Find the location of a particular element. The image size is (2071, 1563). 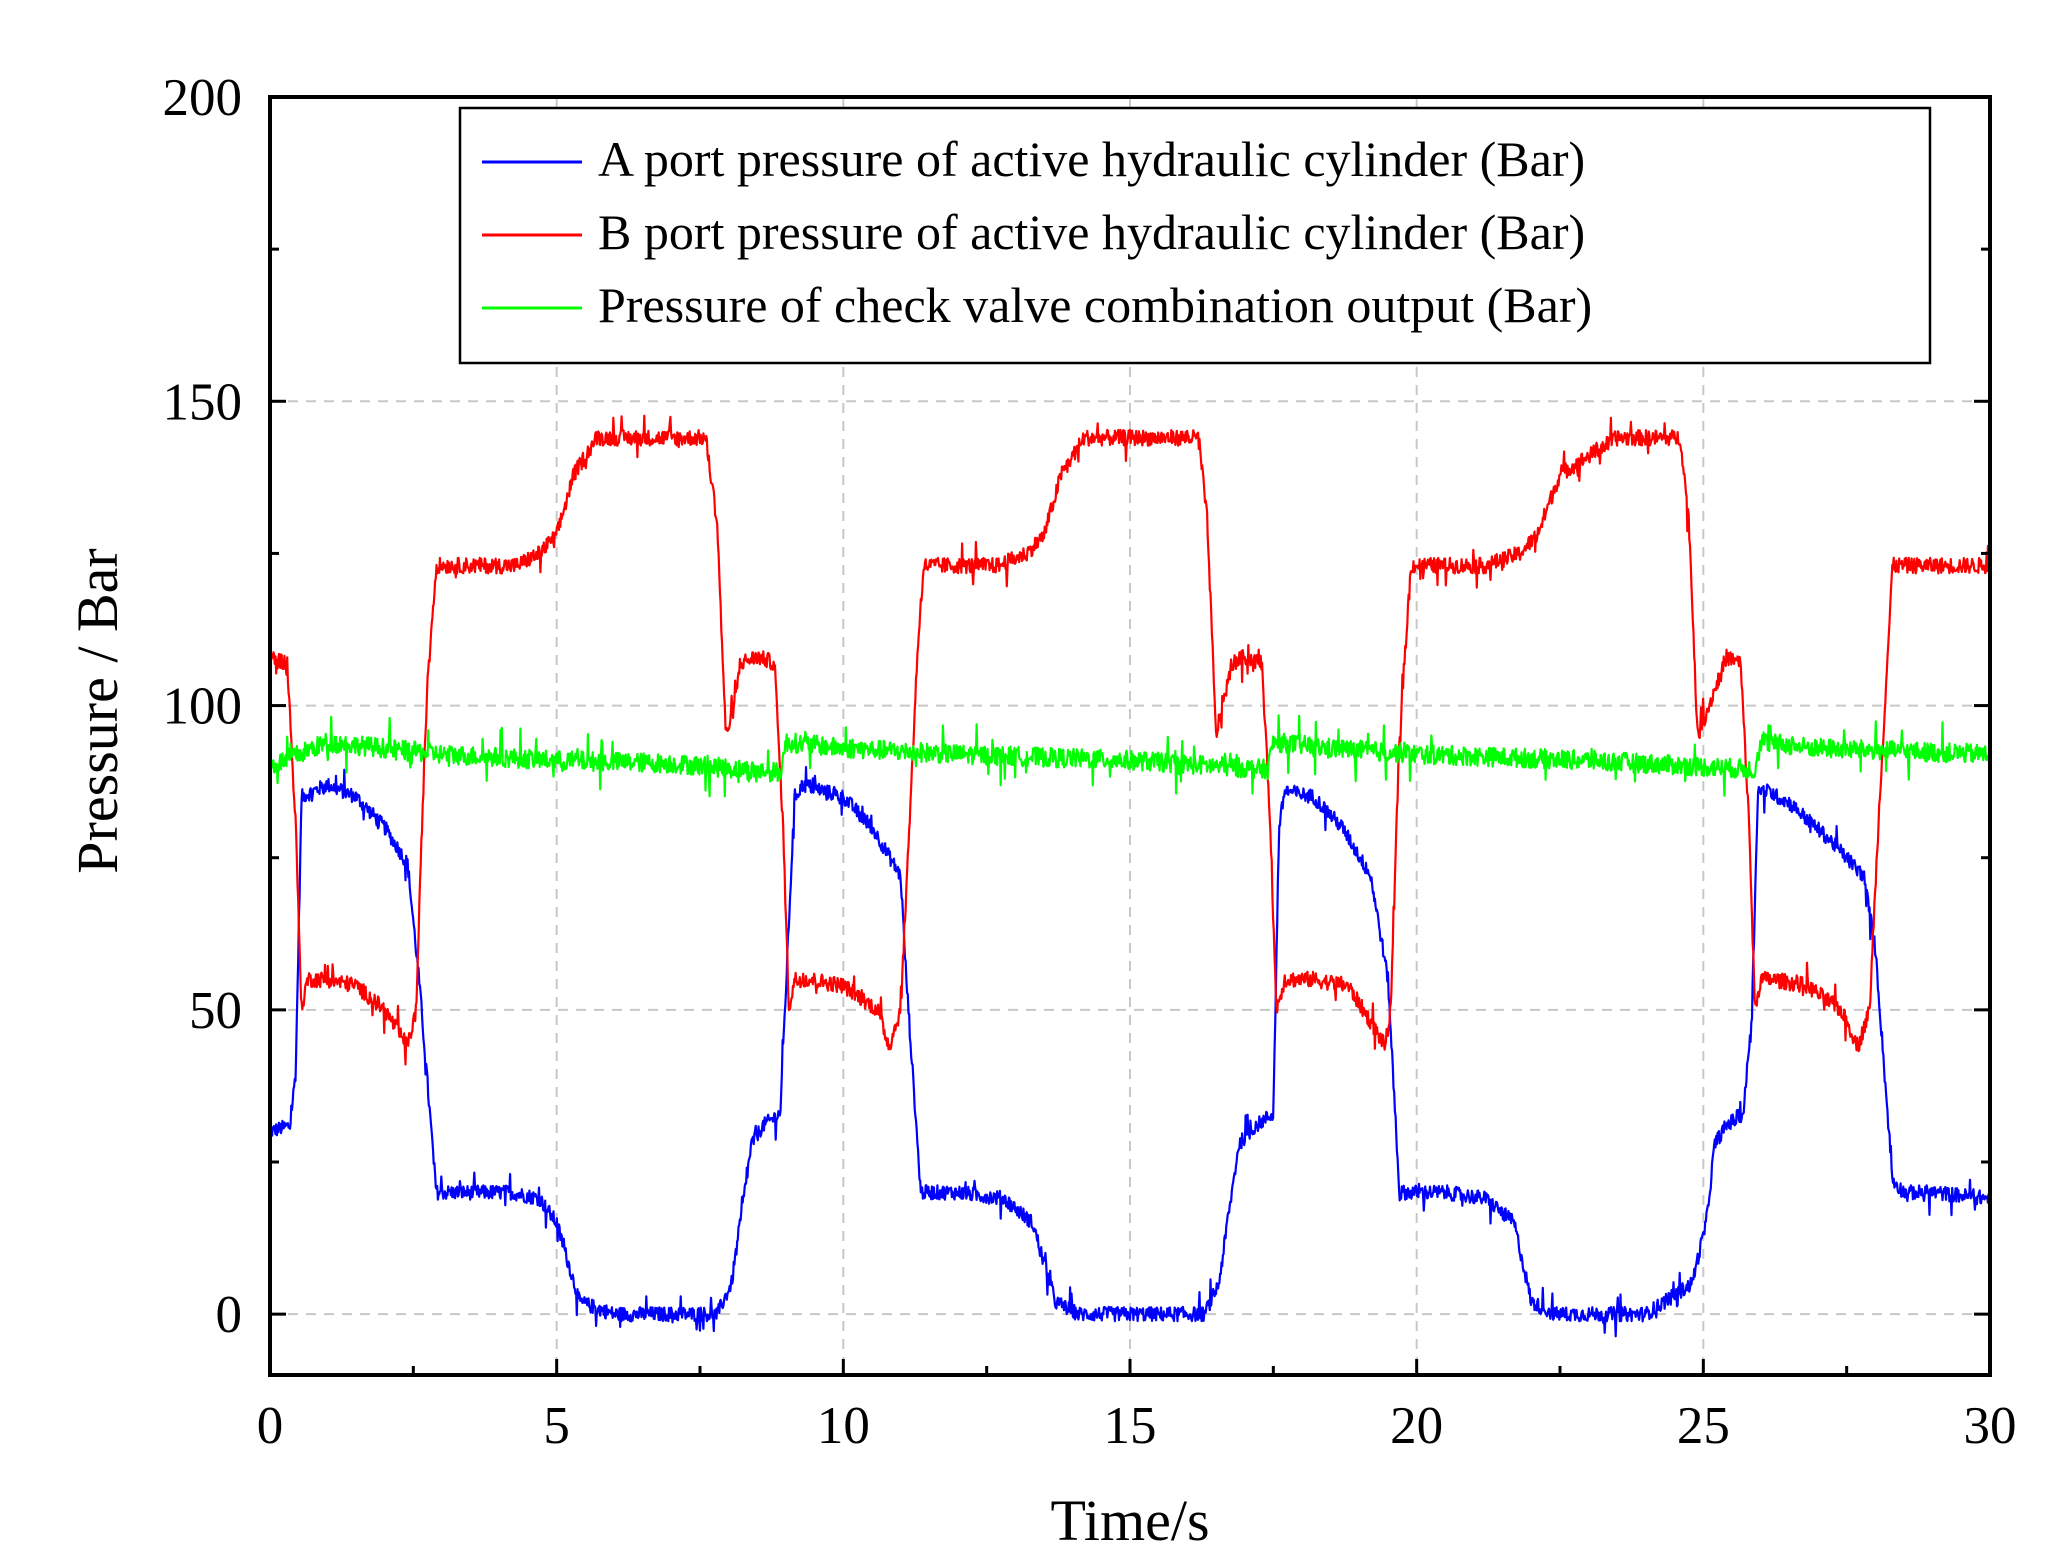

y-tick-label: 50 is located at coordinates (215, 1011).